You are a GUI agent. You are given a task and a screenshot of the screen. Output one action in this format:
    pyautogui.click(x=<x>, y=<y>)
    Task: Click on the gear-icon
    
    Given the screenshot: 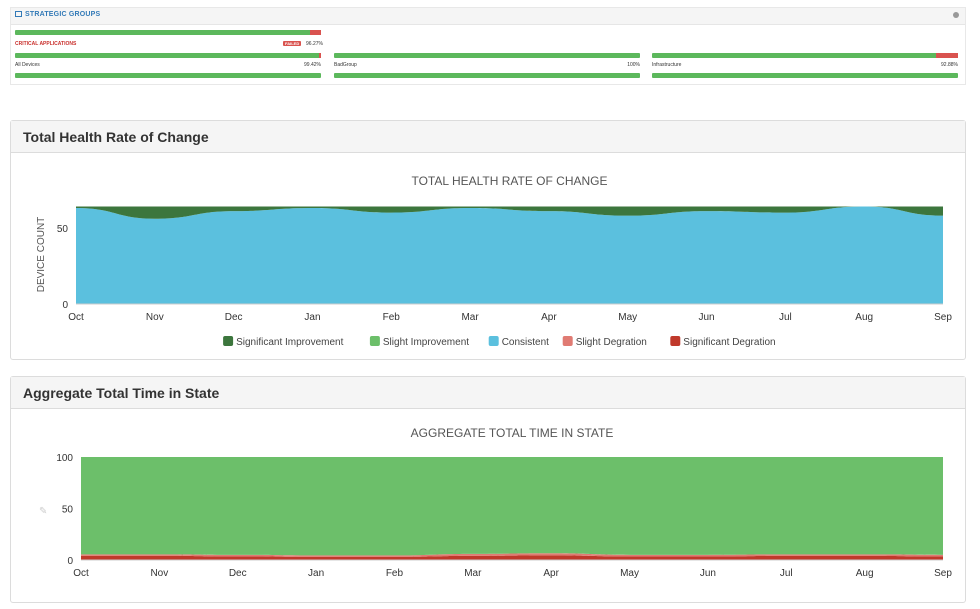 What is the action you would take?
    pyautogui.click(x=956, y=15)
    